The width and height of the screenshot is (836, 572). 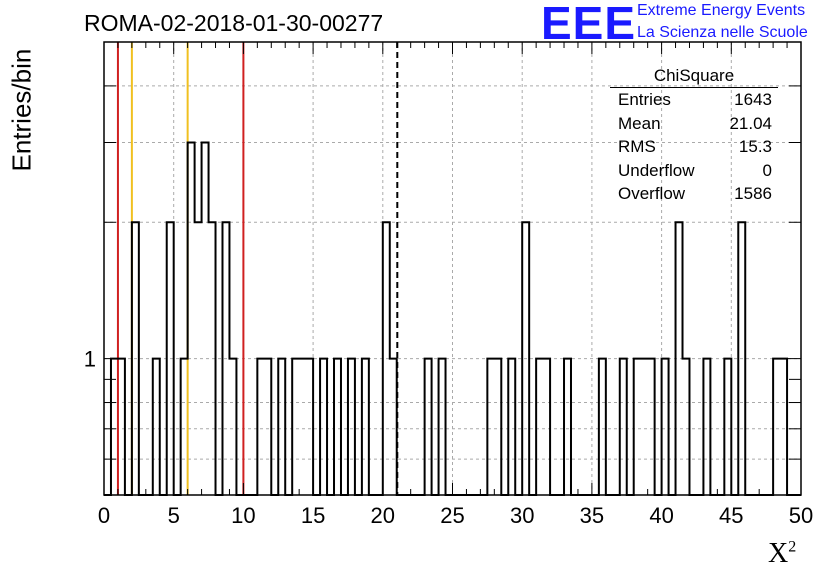 What do you see at coordinates (694, 77) in the screenshot?
I see `stats-header: ChiSquare` at bounding box center [694, 77].